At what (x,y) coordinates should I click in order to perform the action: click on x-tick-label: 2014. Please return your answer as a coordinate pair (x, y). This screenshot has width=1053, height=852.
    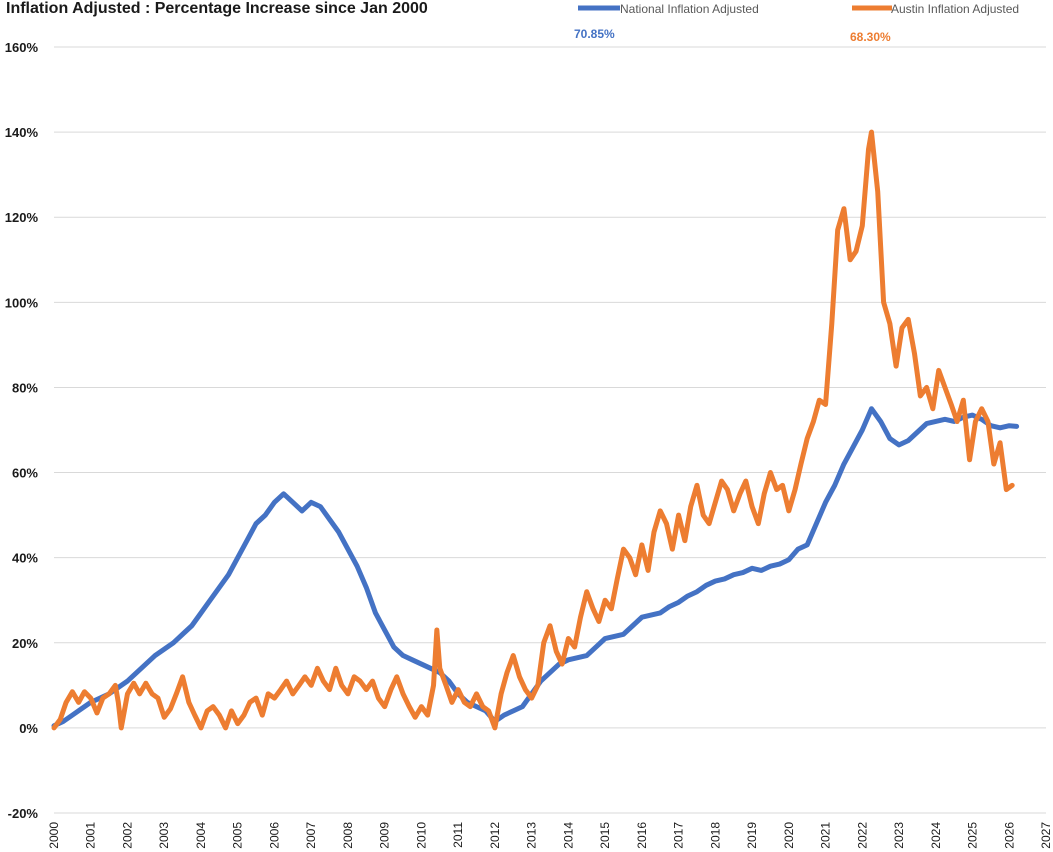
    Looking at the image, I should click on (568, 835).